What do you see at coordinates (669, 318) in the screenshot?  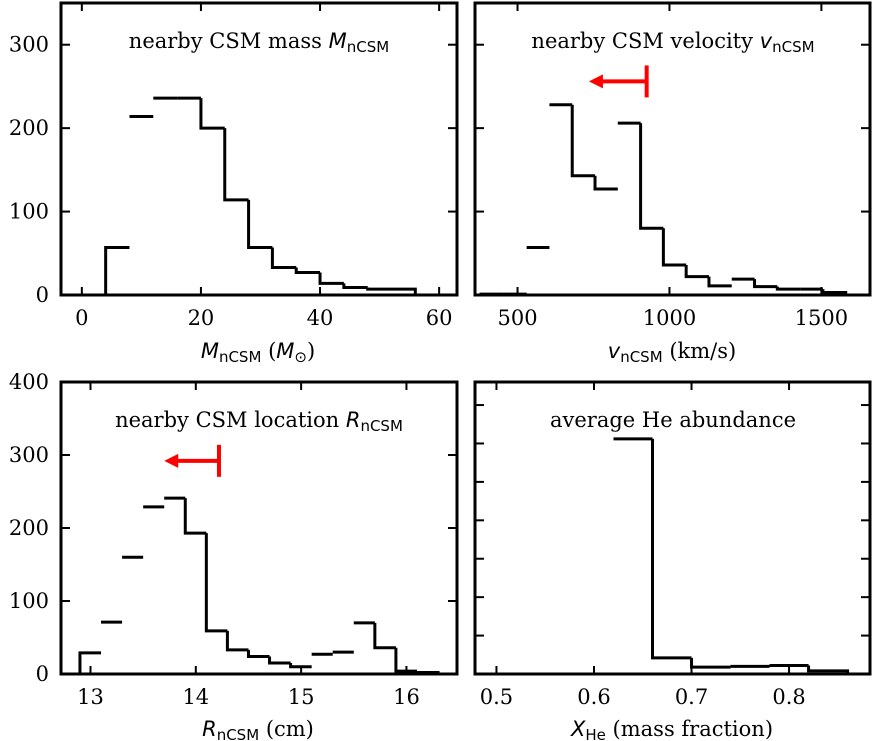 I see `x-tick-label: 1000` at bounding box center [669, 318].